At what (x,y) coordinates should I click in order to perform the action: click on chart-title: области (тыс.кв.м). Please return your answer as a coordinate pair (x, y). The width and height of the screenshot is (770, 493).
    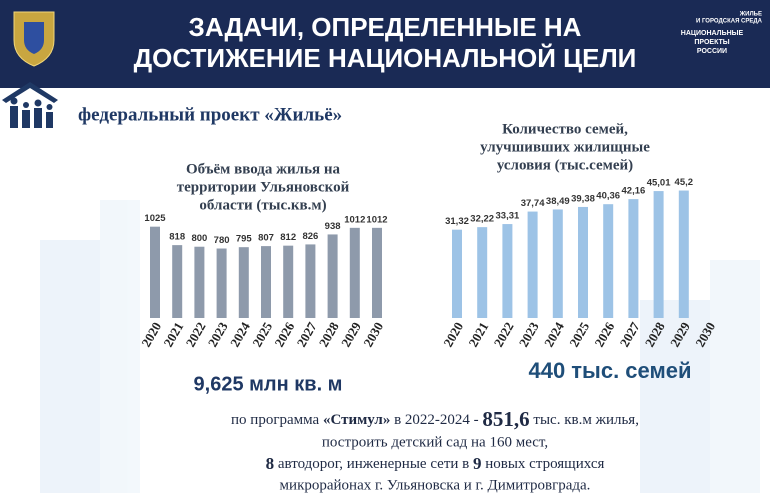
    Looking at the image, I should click on (262, 205).